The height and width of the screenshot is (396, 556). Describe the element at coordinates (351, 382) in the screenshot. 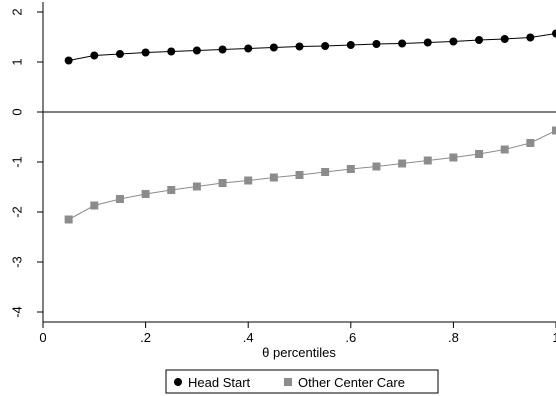

I see `legend-label-other-center-care: Other Center Care` at that location.